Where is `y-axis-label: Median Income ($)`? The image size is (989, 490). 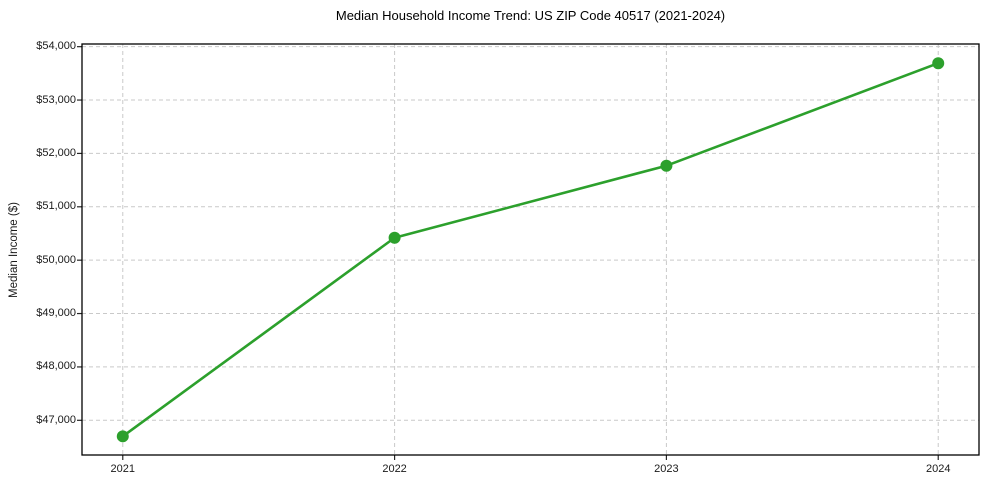
y-axis-label: Median Income ($) is located at coordinates (14, 250).